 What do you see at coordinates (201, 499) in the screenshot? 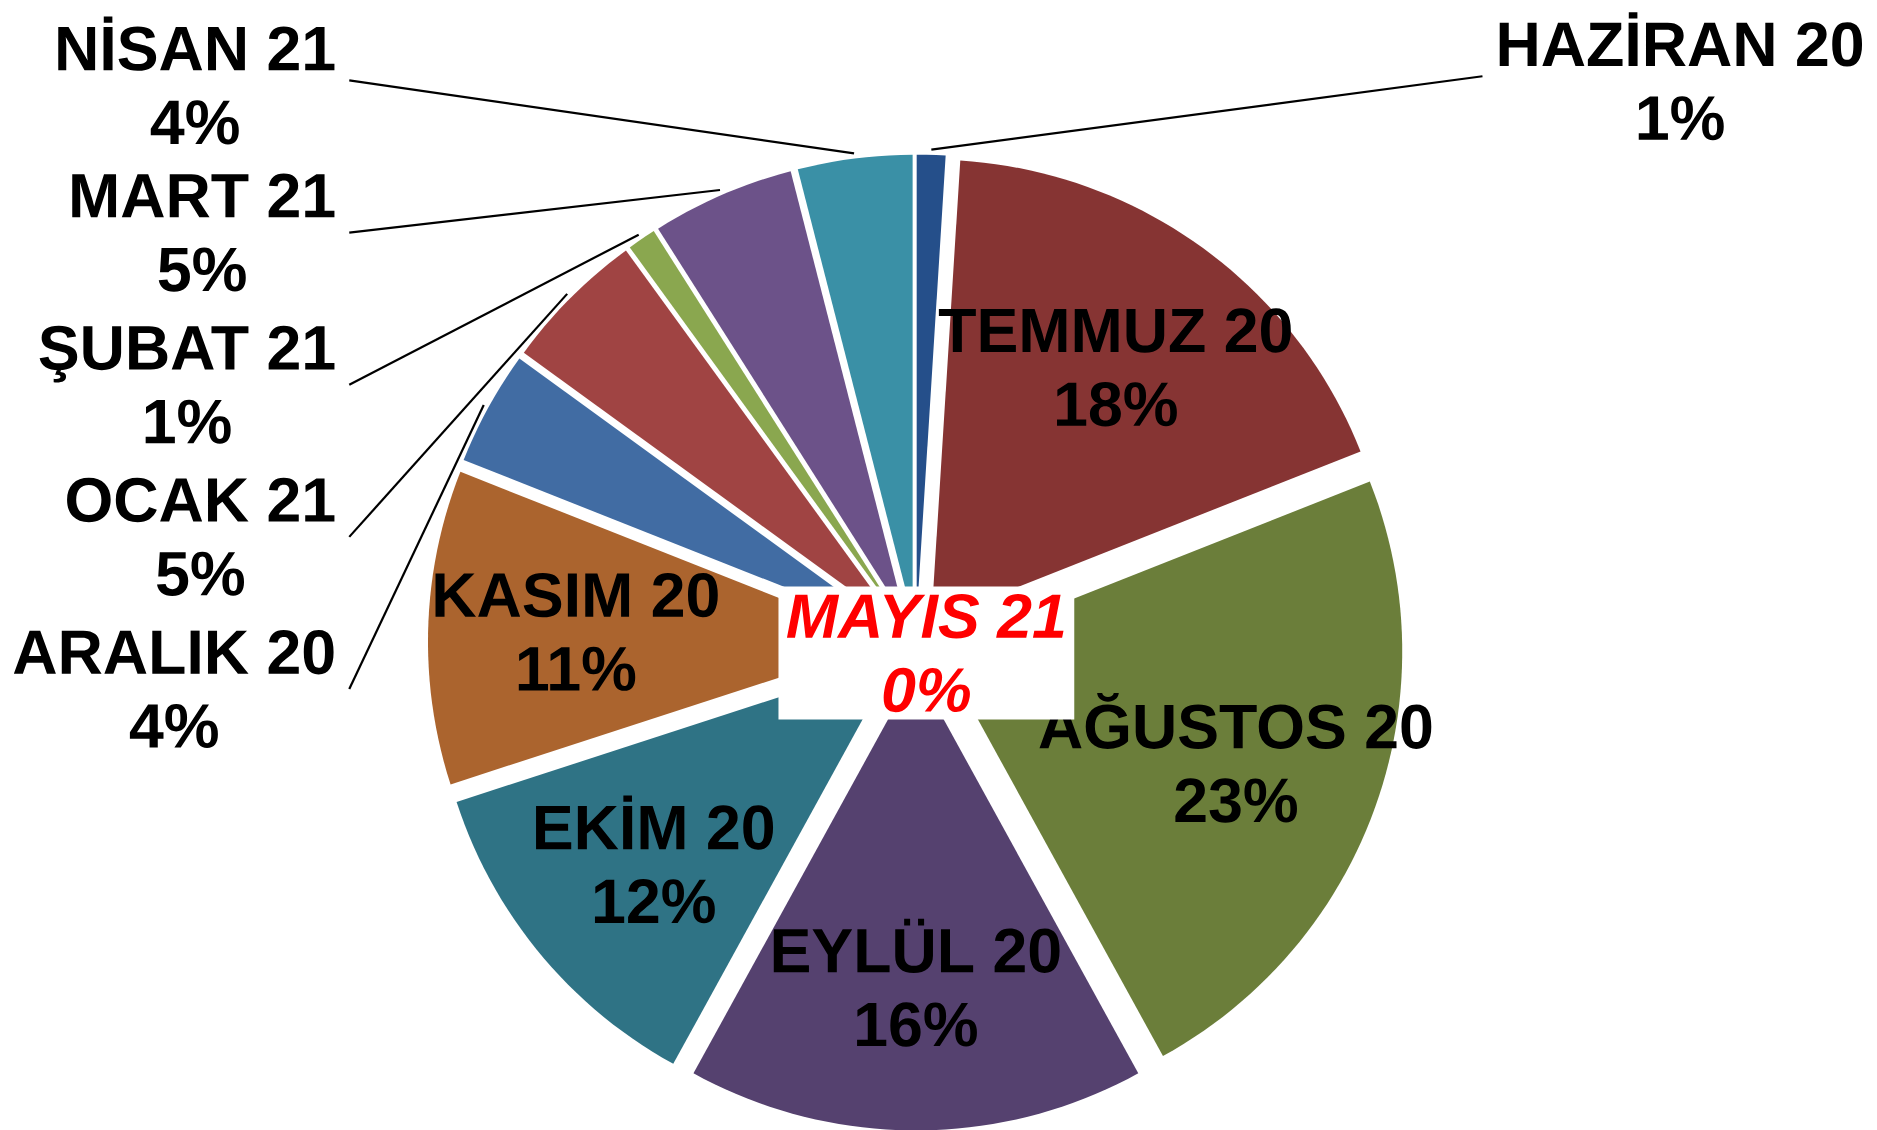
I see `slice-label: OCAK 21` at bounding box center [201, 499].